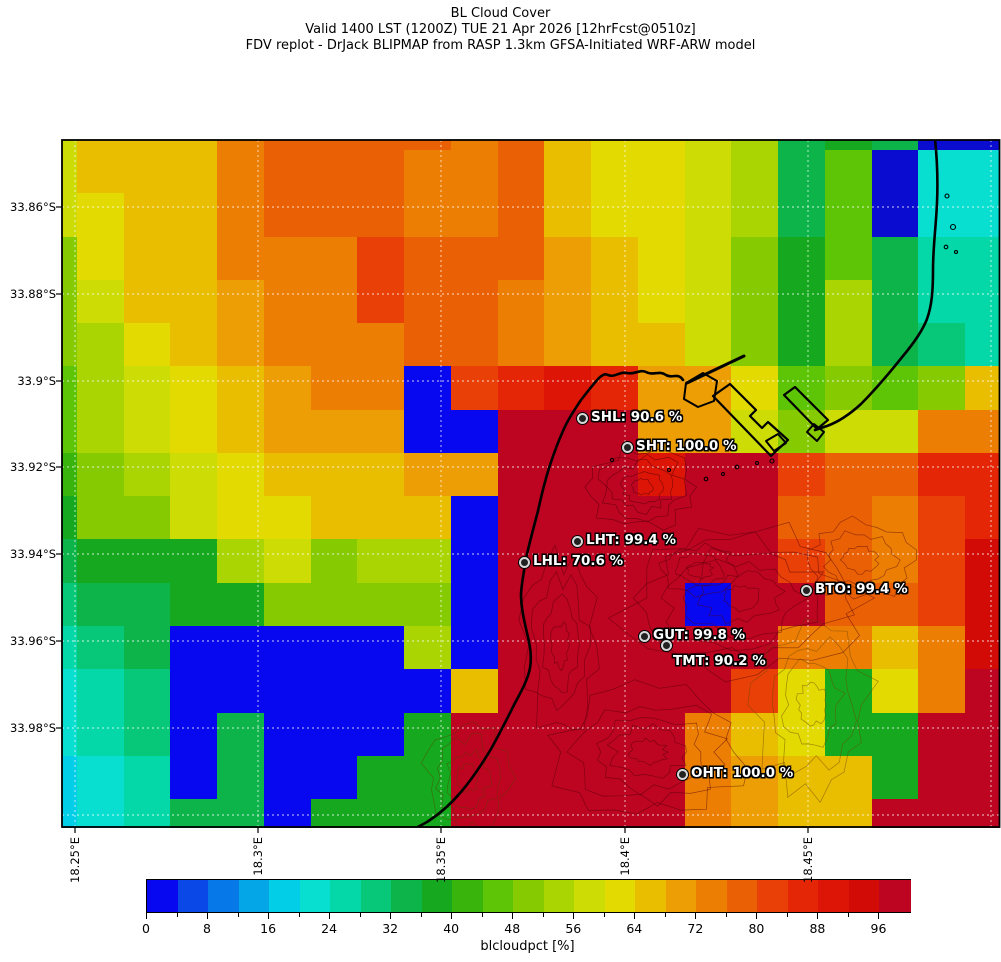  Describe the element at coordinates (878, 928) in the screenshot. I see `colorbar-tick-label: 96` at that location.